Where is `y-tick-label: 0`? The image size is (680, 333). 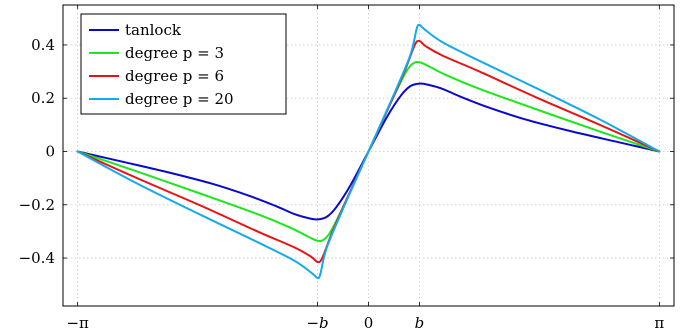 y-tick-label: 0 is located at coordinates (50, 152).